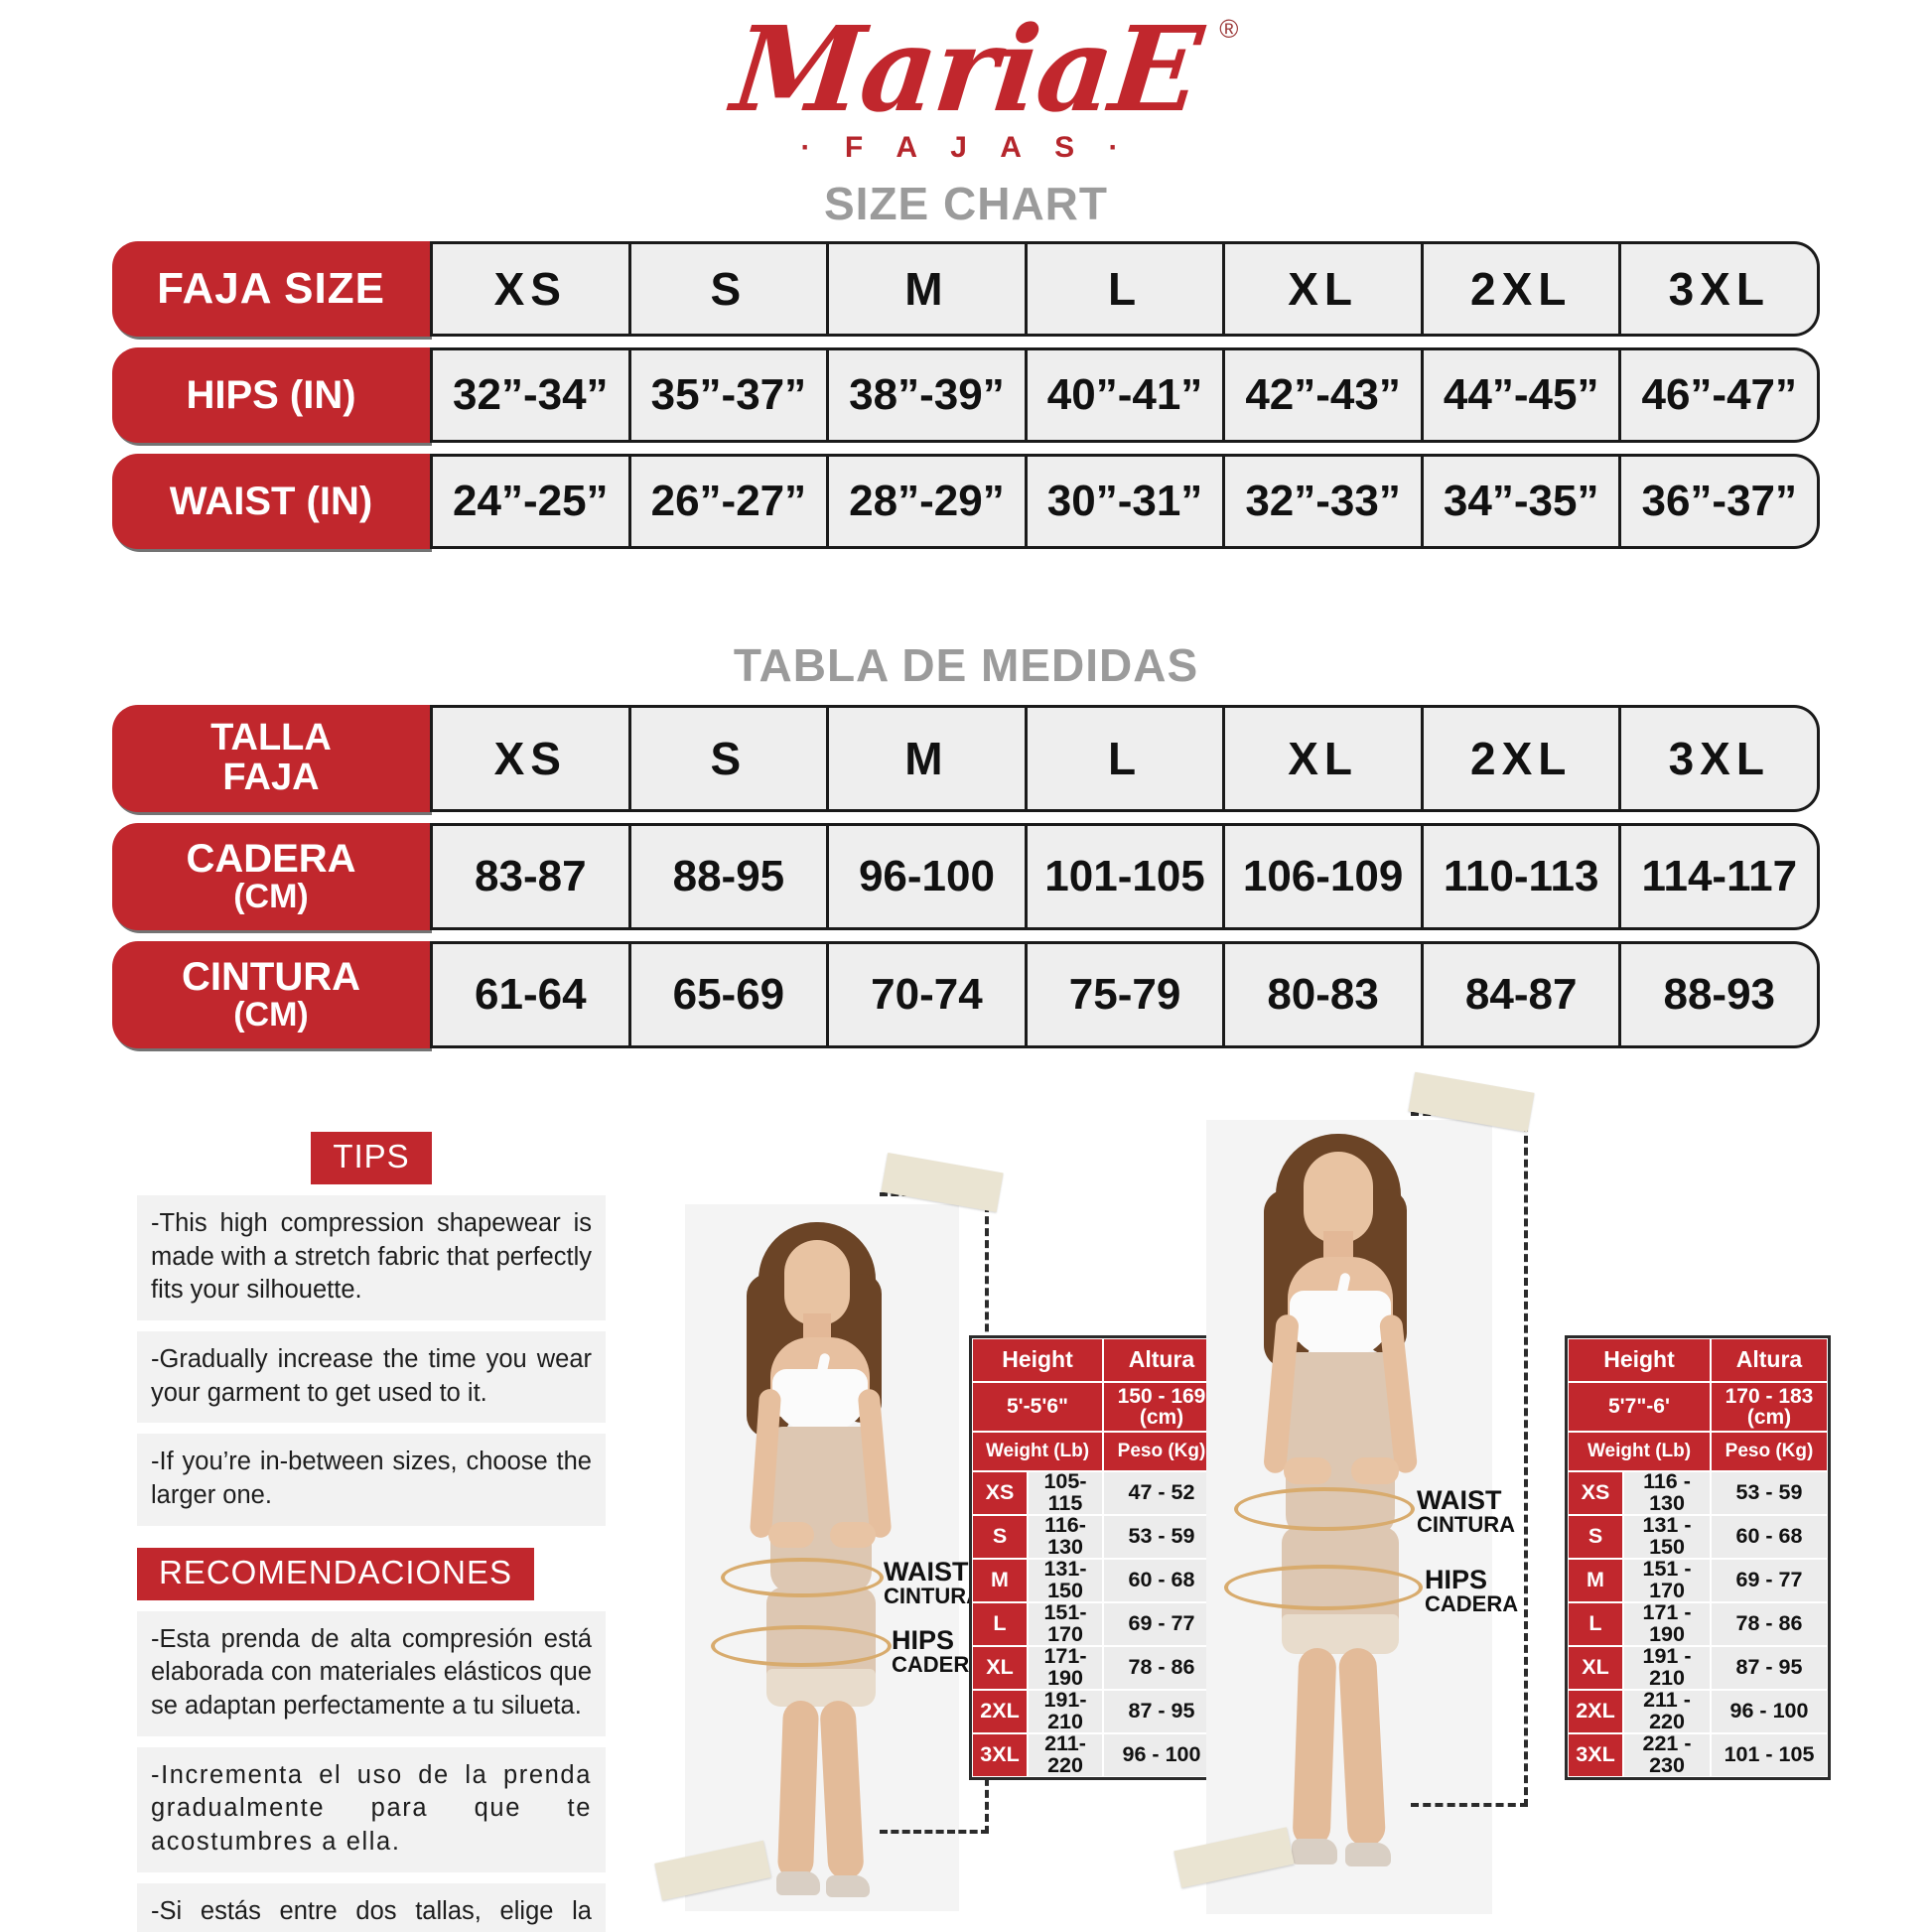 The height and width of the screenshot is (1932, 1932). I want to click on hw-right-row-s: S 131 - 150 60 - 68, so click(1698, 1536).